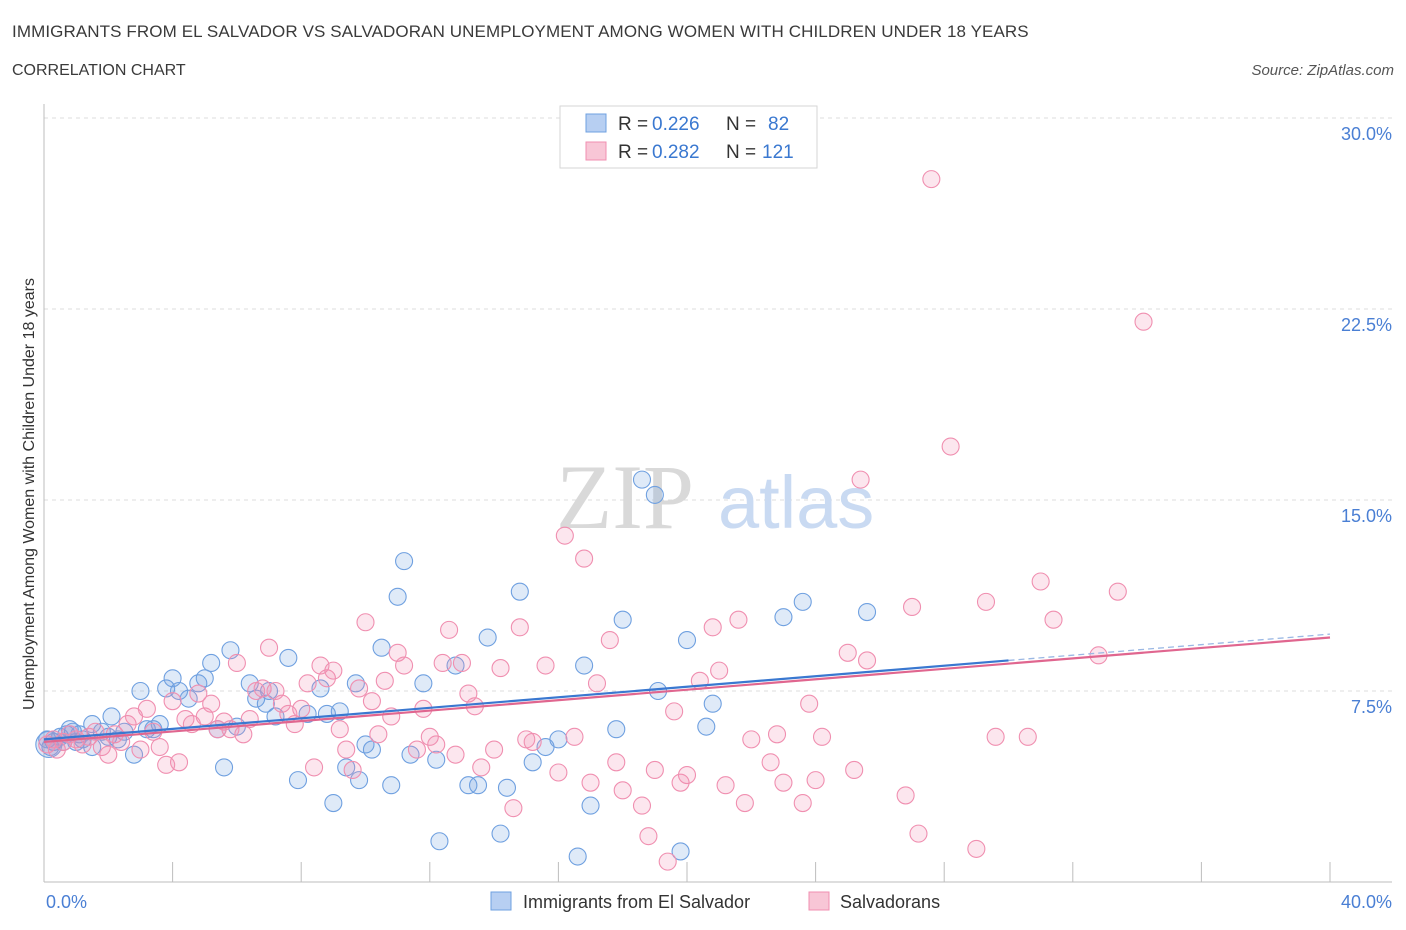 This screenshot has width=1406, height=930. What do you see at coordinates (741, 152) in the screenshot?
I see `legend-n-label: N =` at bounding box center [741, 152].